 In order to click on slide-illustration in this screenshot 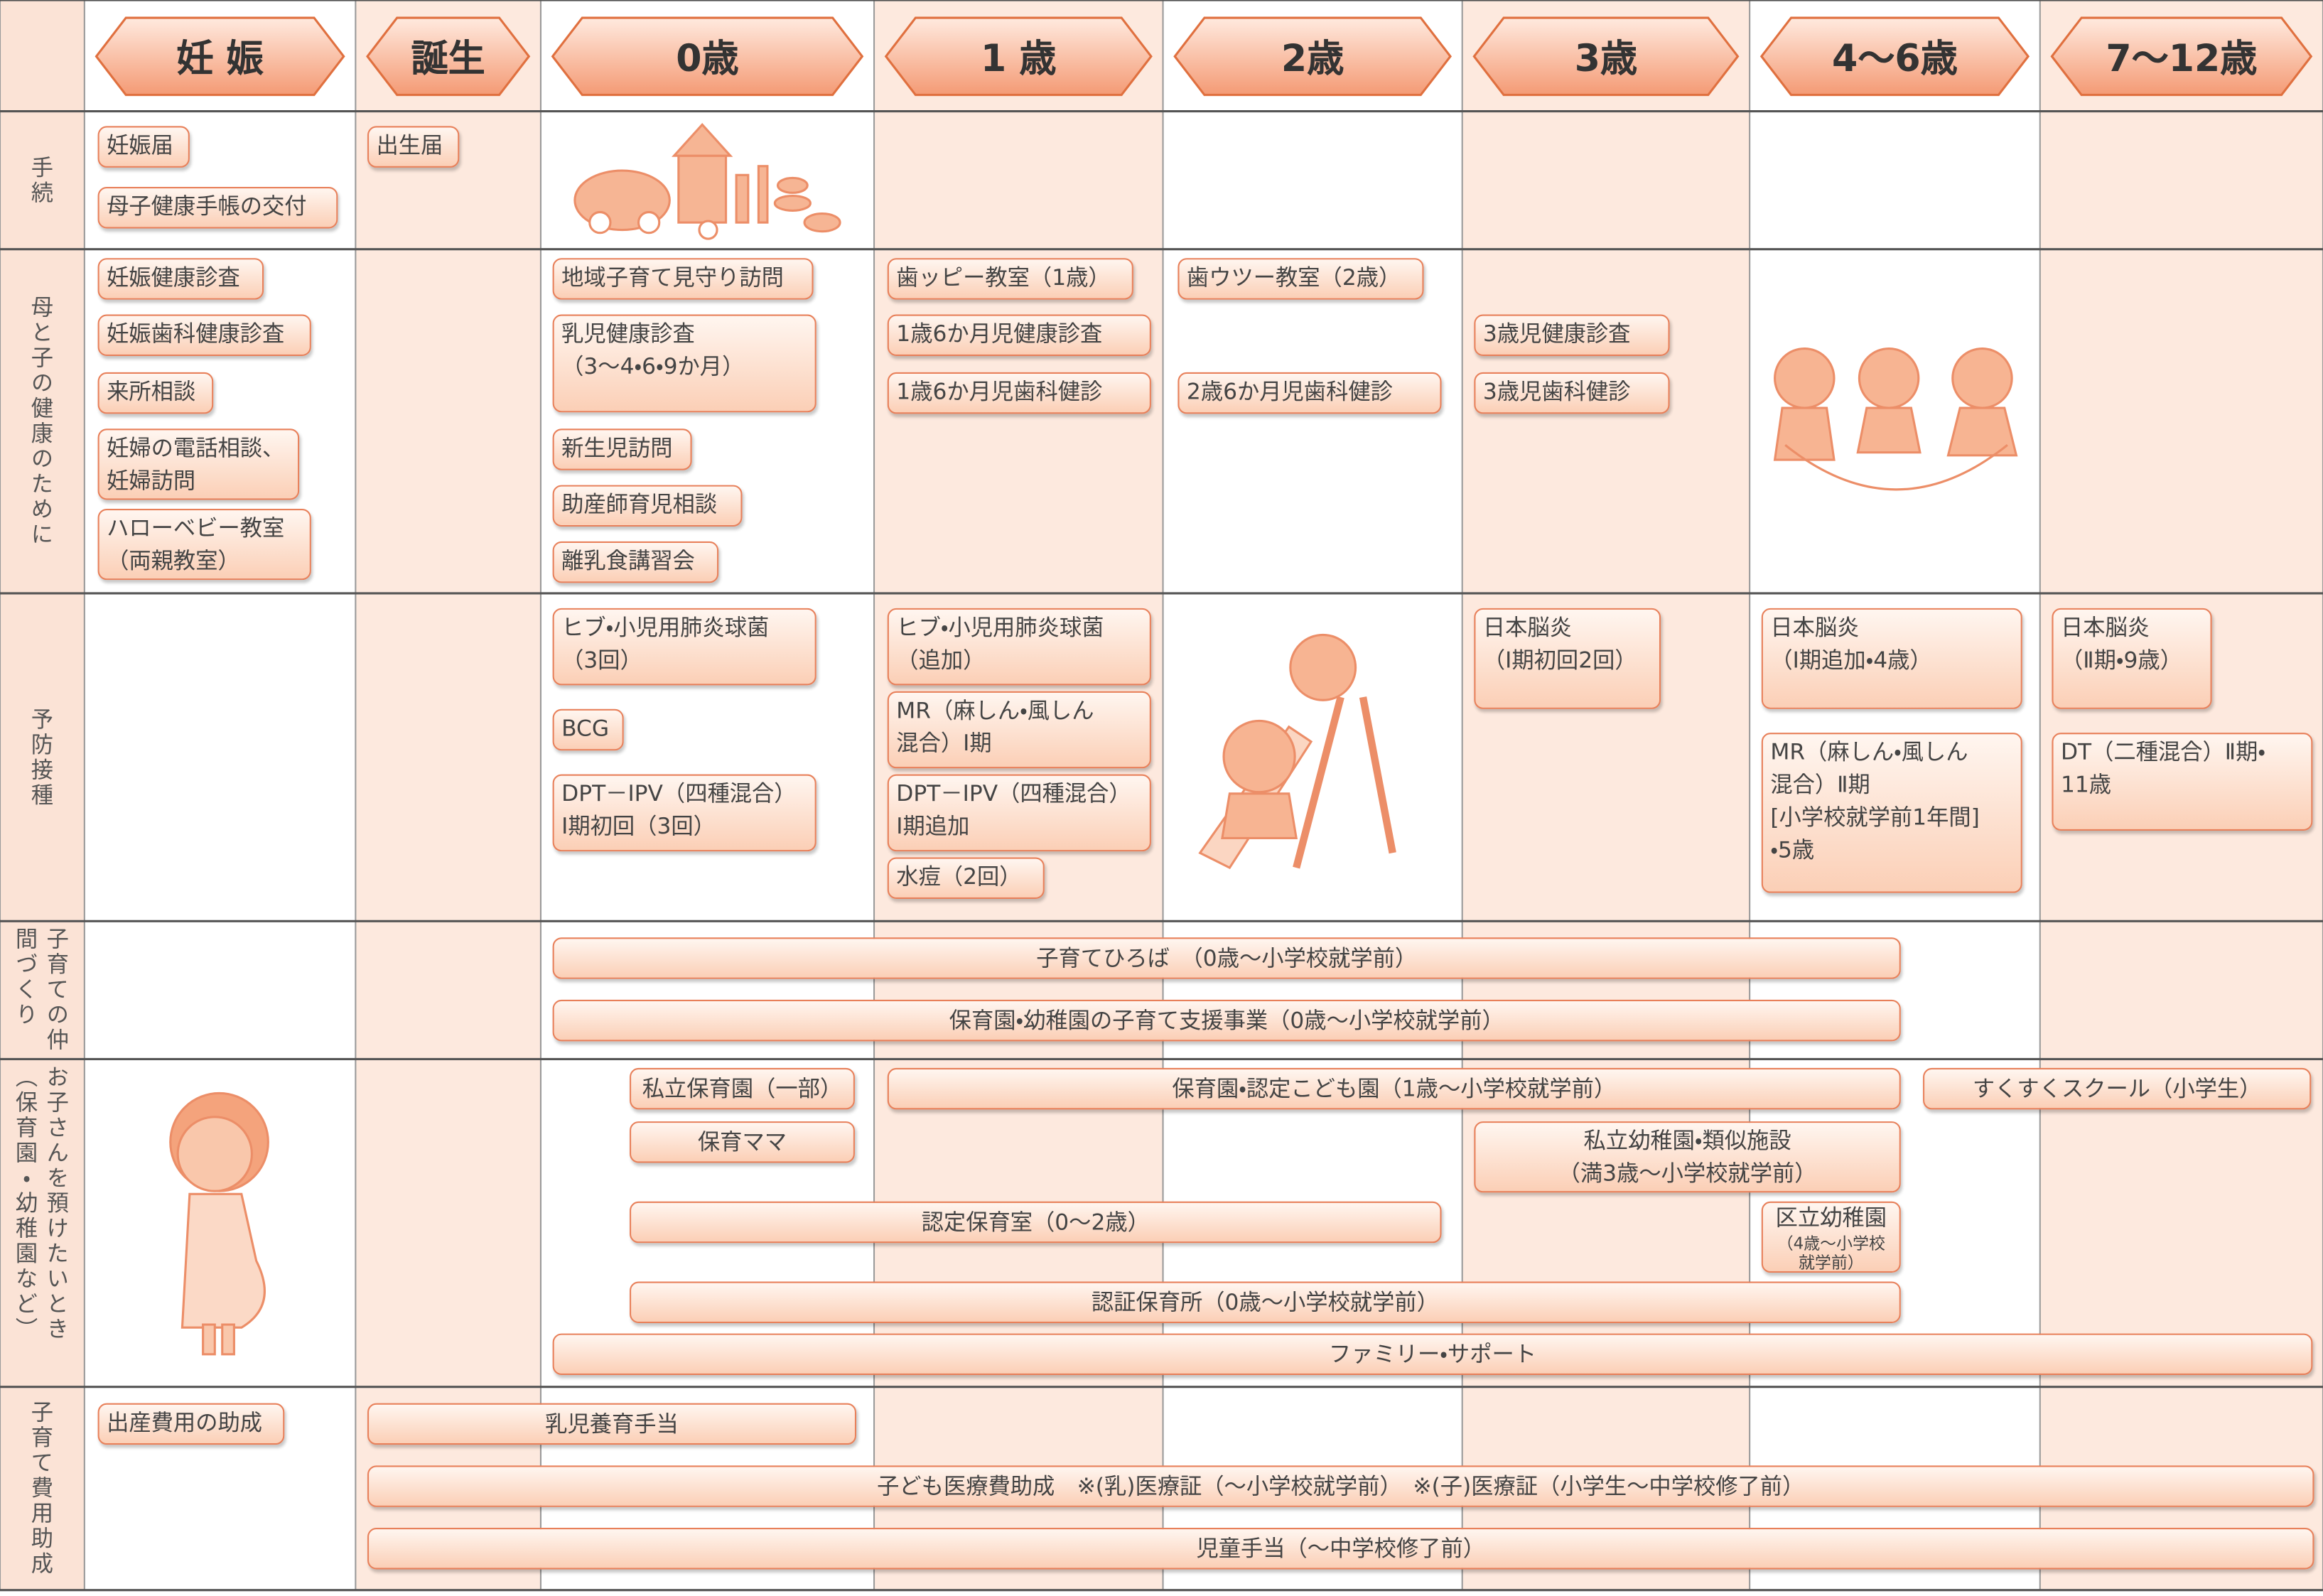, I will do `click(1297, 751)`.